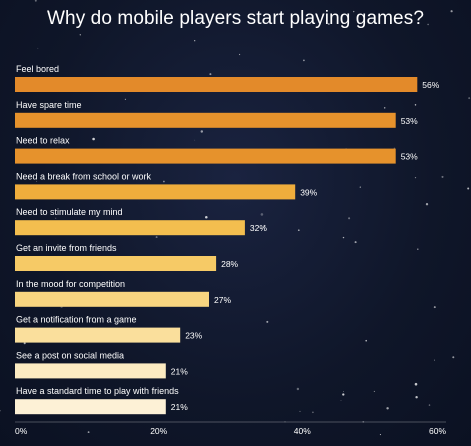 The width and height of the screenshot is (471, 446). What do you see at coordinates (158, 431) in the screenshot?
I see `x-tick-label: 20%` at bounding box center [158, 431].